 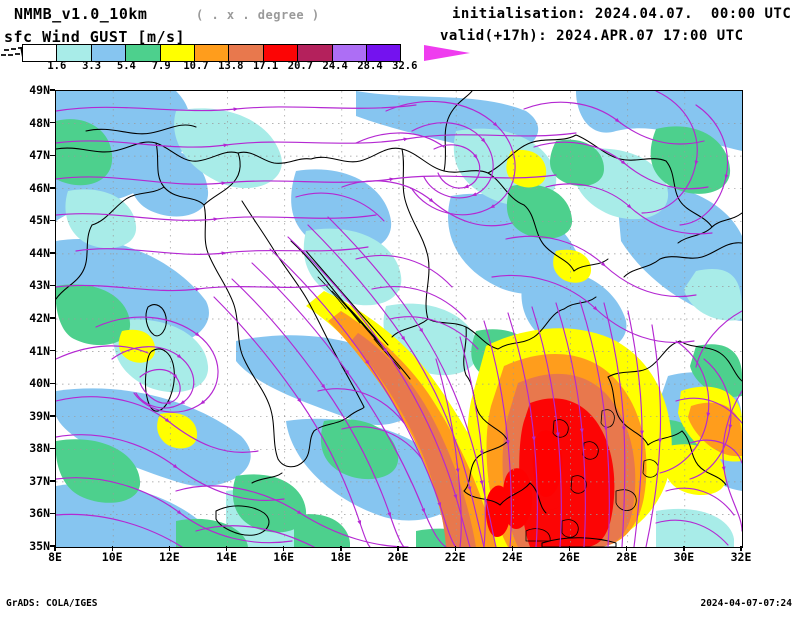 I want to click on y-tick-42N: 42N, so click(x=39, y=318).